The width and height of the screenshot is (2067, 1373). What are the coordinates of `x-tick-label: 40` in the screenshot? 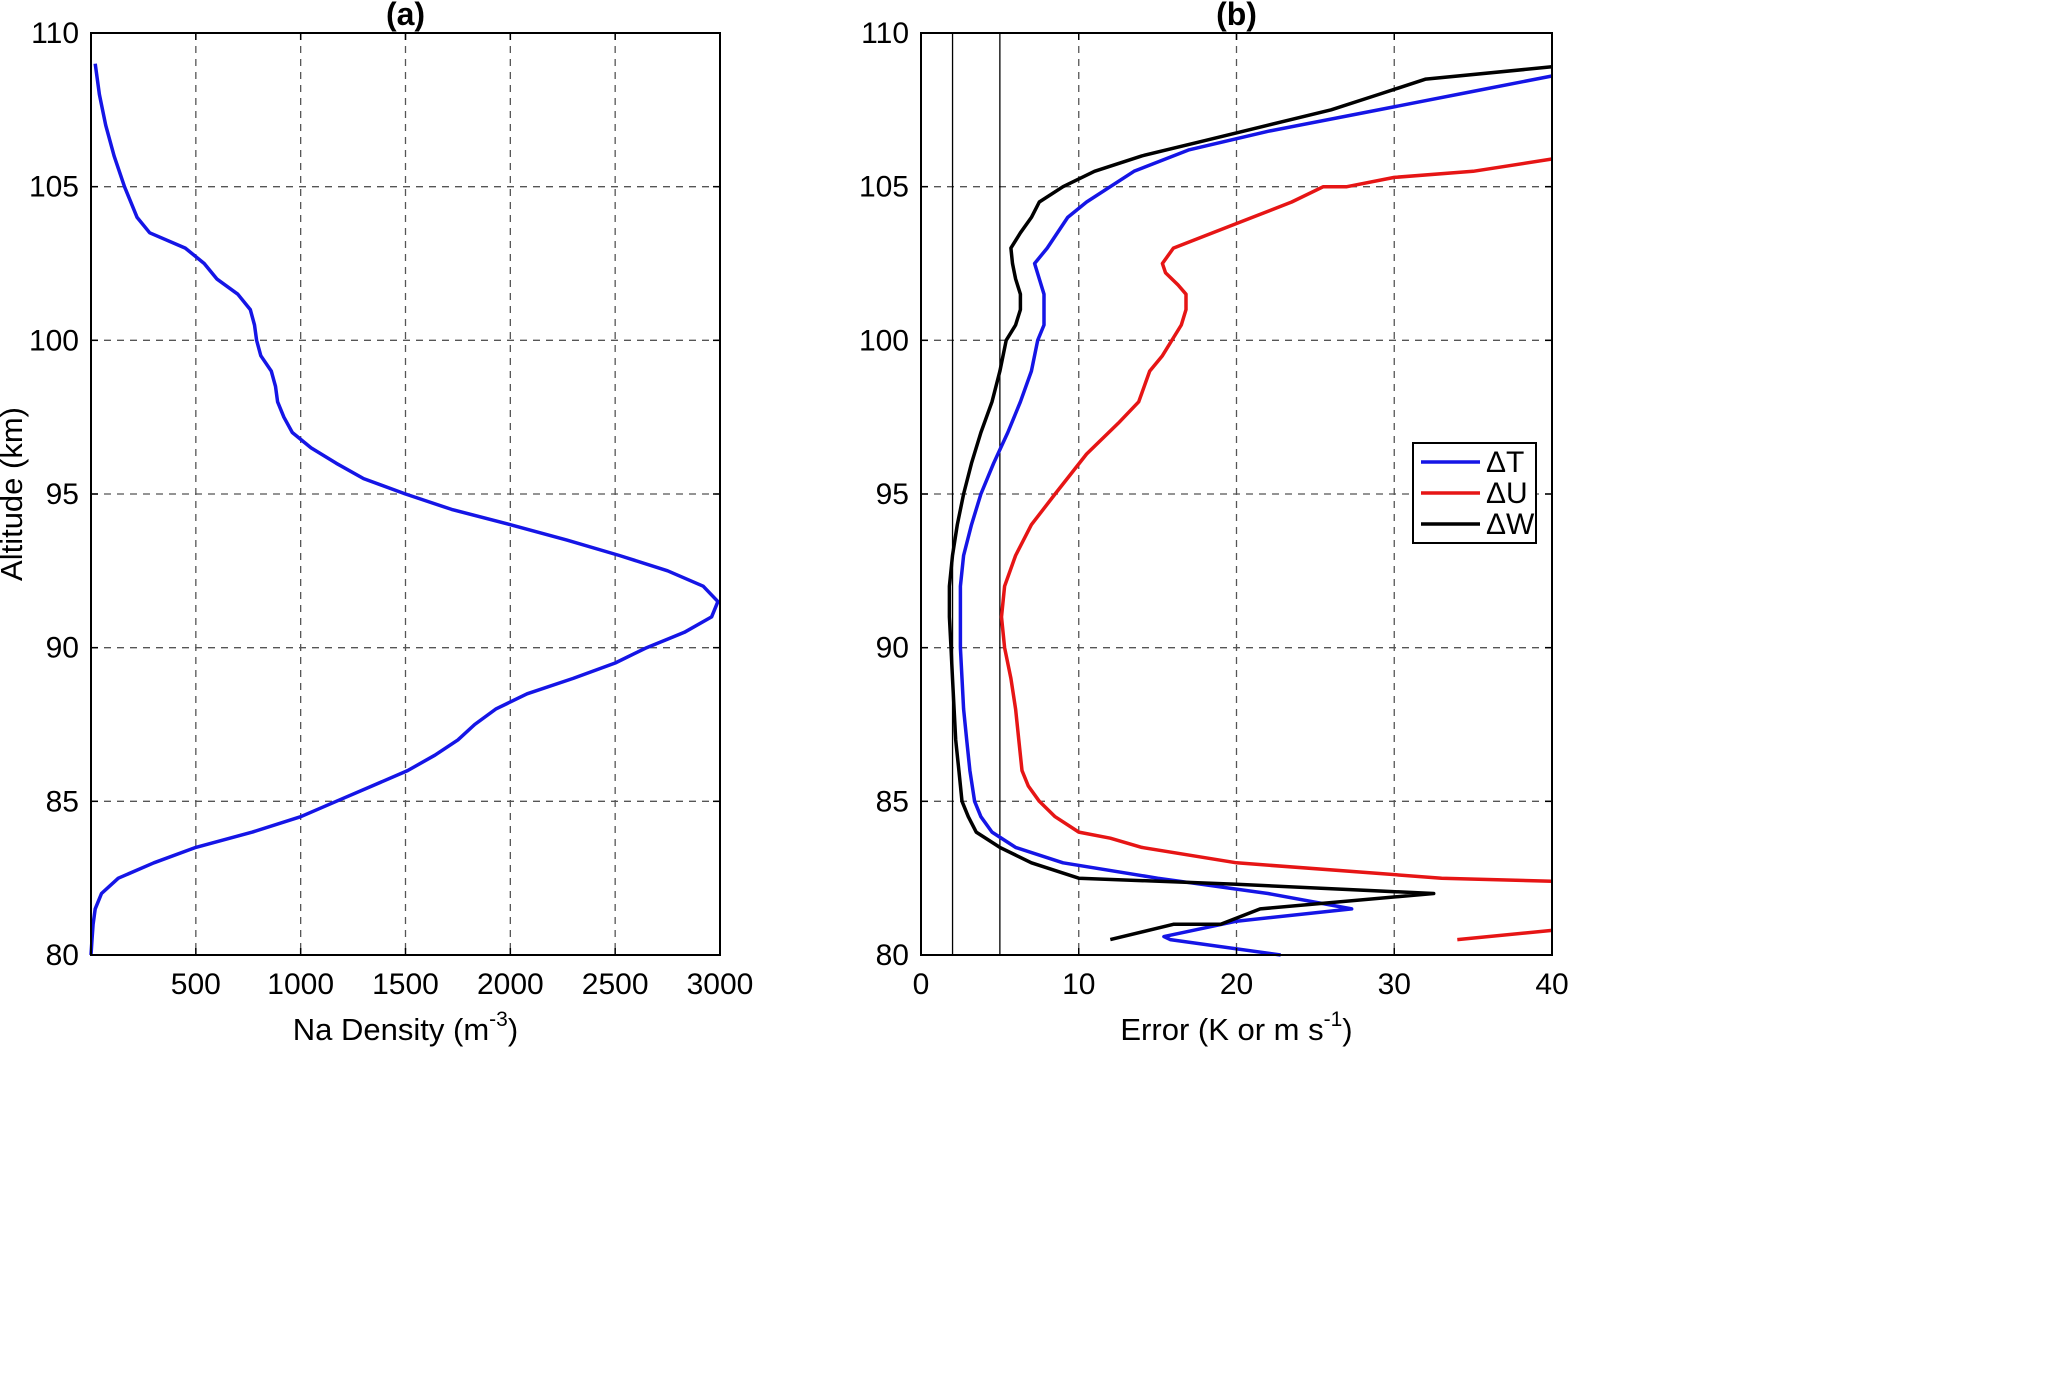 It's located at (1551, 984).